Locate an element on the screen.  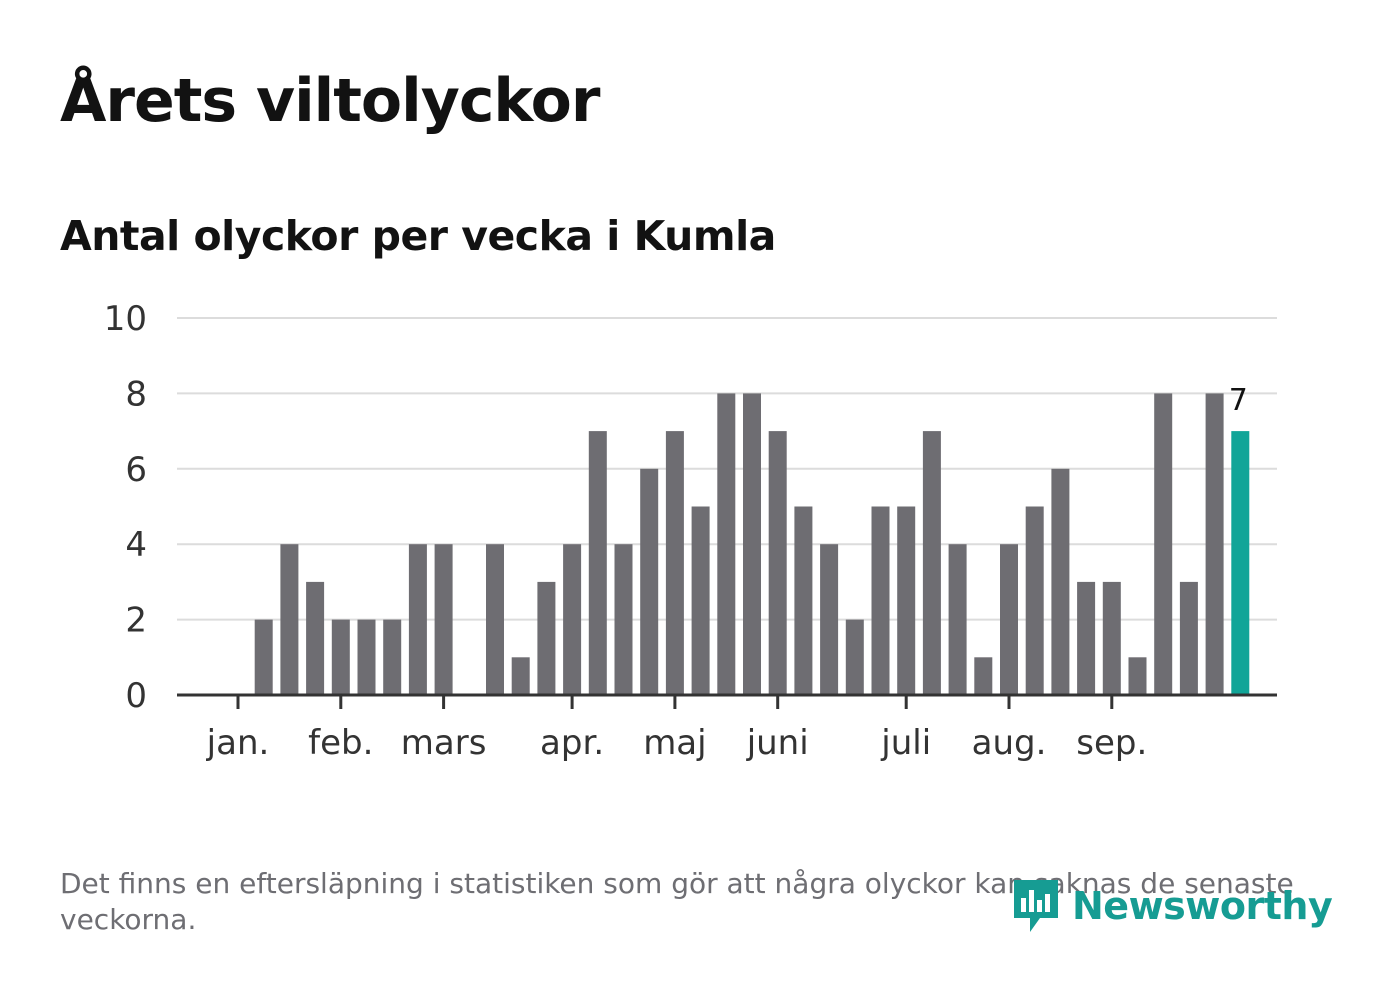
y-tick-label: 10 is located at coordinates (125, 319).